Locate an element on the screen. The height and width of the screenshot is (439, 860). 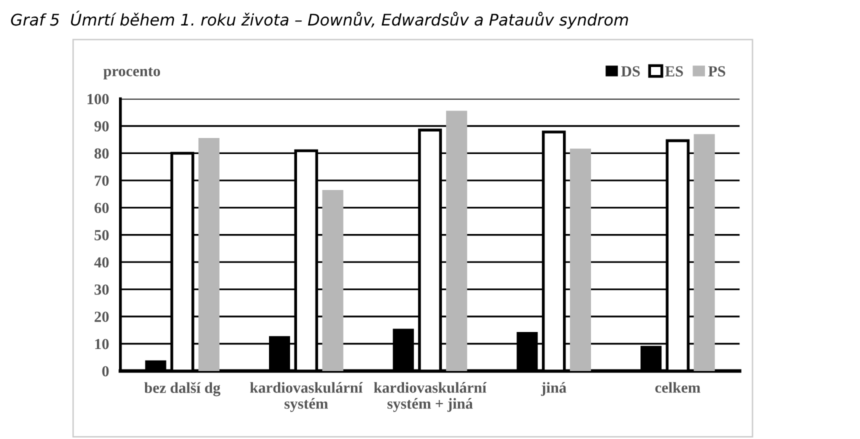
x-tick-label: kardiovaskulární systém + jiná is located at coordinates (430, 397).